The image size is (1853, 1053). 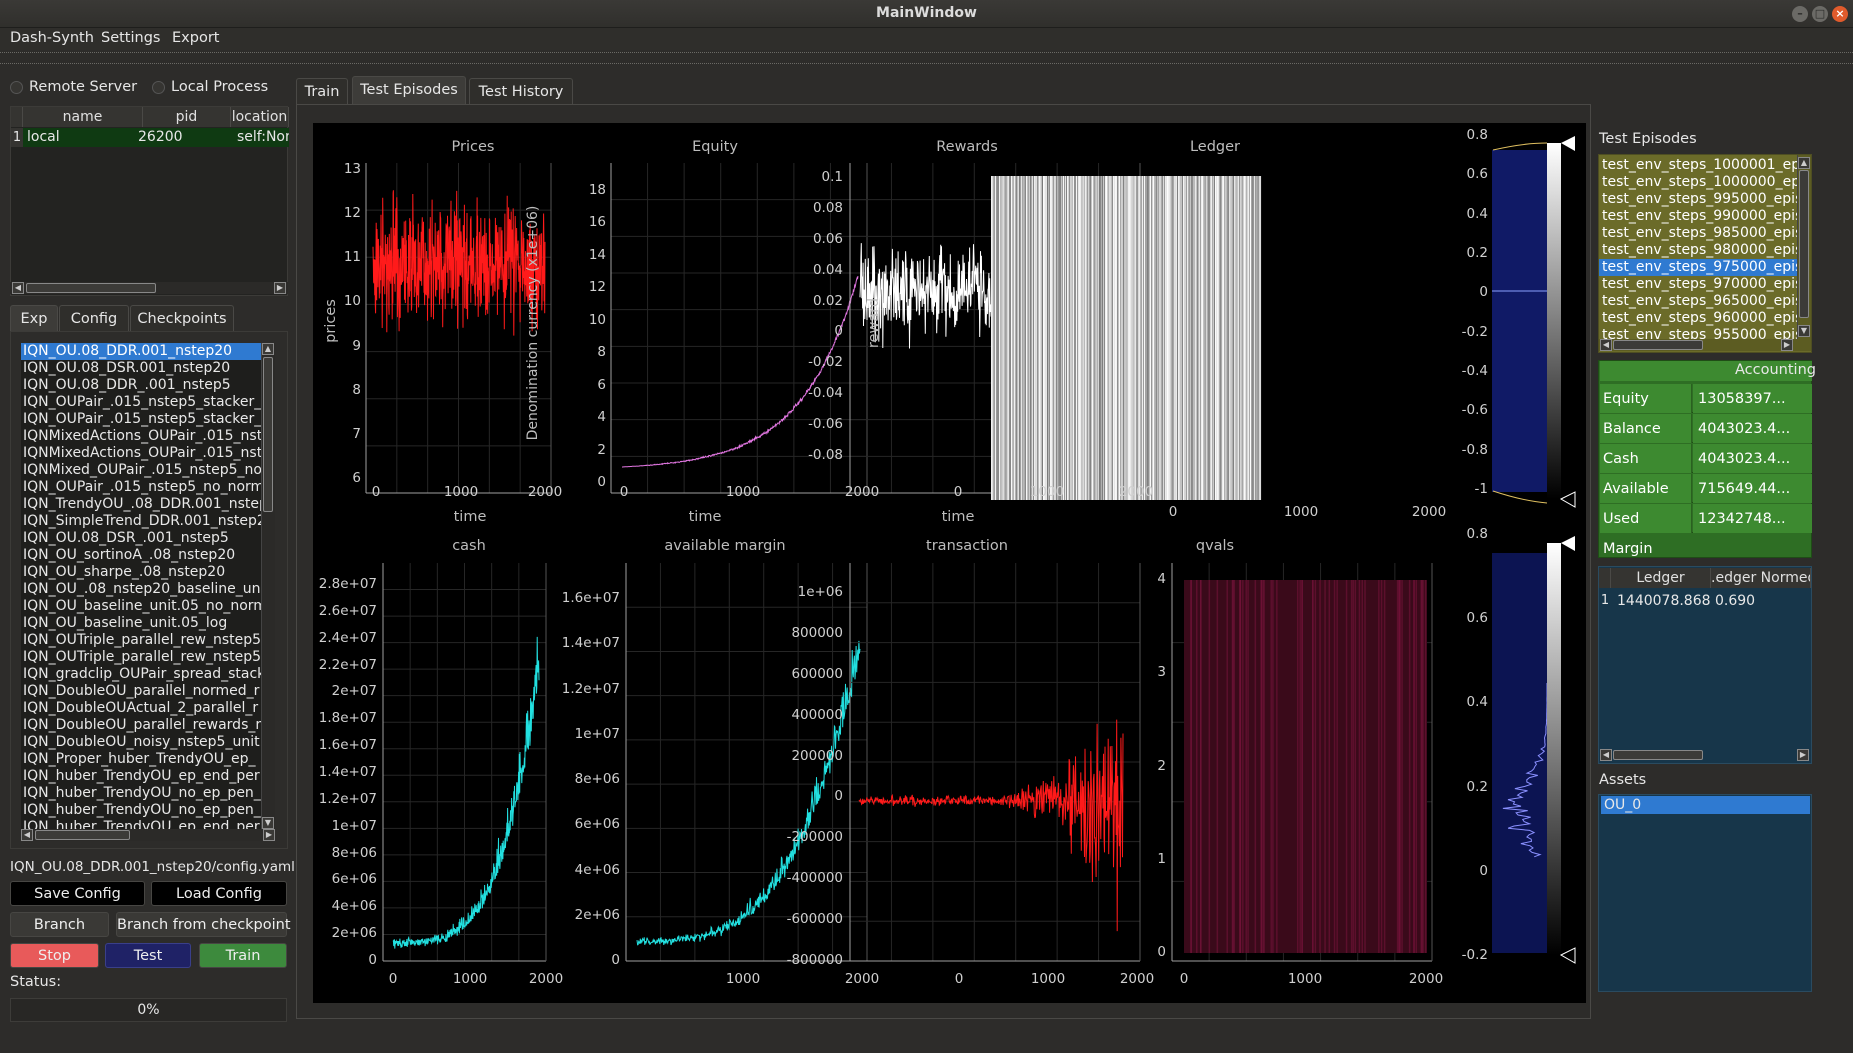 What do you see at coordinates (141, 742) in the screenshot?
I see `list-item: IQN_DoubleOU_noisy_nstep5_unit` at bounding box center [141, 742].